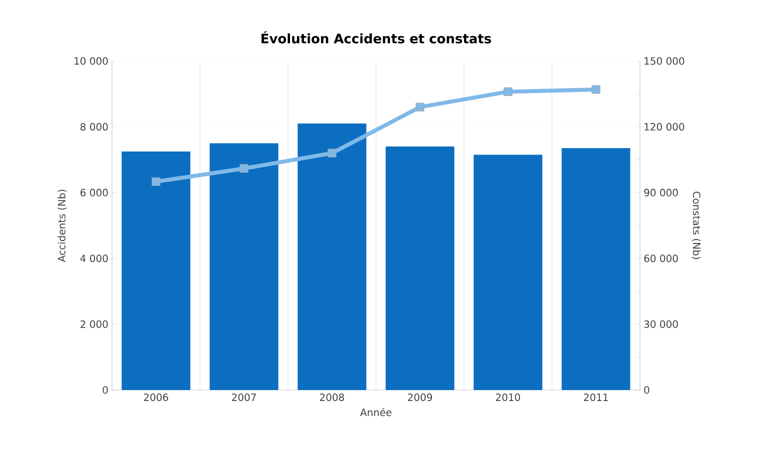  Describe the element at coordinates (664, 61) in the screenshot. I see `y2-tick-label: 150 000` at that location.